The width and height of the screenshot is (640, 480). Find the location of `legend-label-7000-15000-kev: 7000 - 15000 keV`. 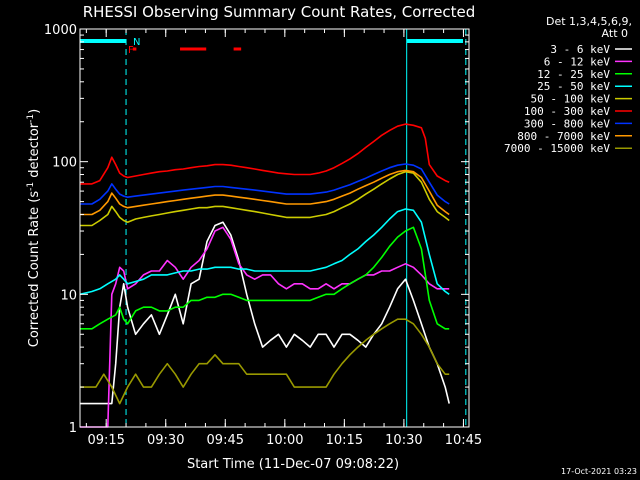

legend-label-7000-15000-kev: 7000 - 15000 keV is located at coordinates (557, 148).